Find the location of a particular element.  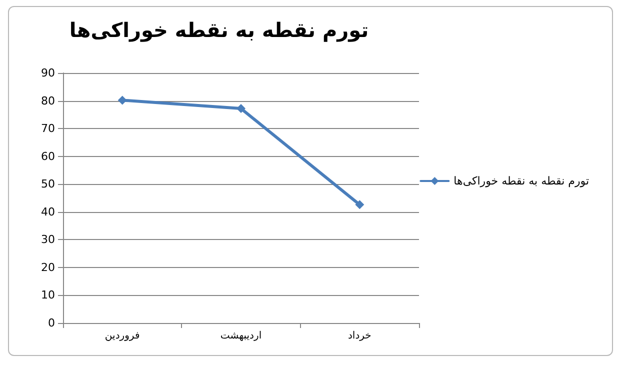

y-tick-label: 70 is located at coordinates (48, 129).